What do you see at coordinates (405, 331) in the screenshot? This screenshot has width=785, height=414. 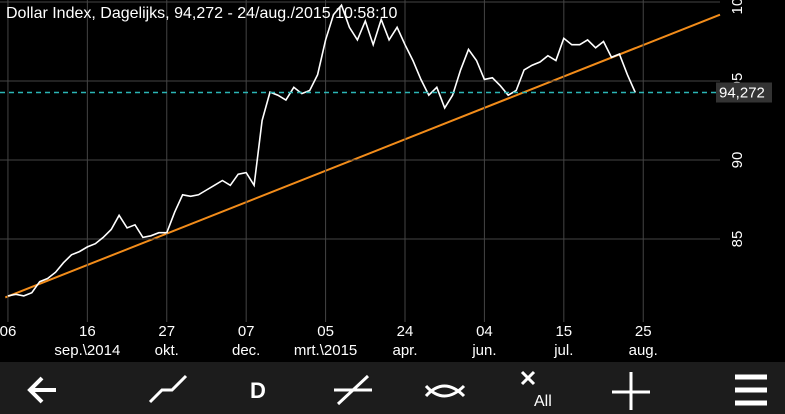 I see `x-tick-label: 24` at bounding box center [405, 331].